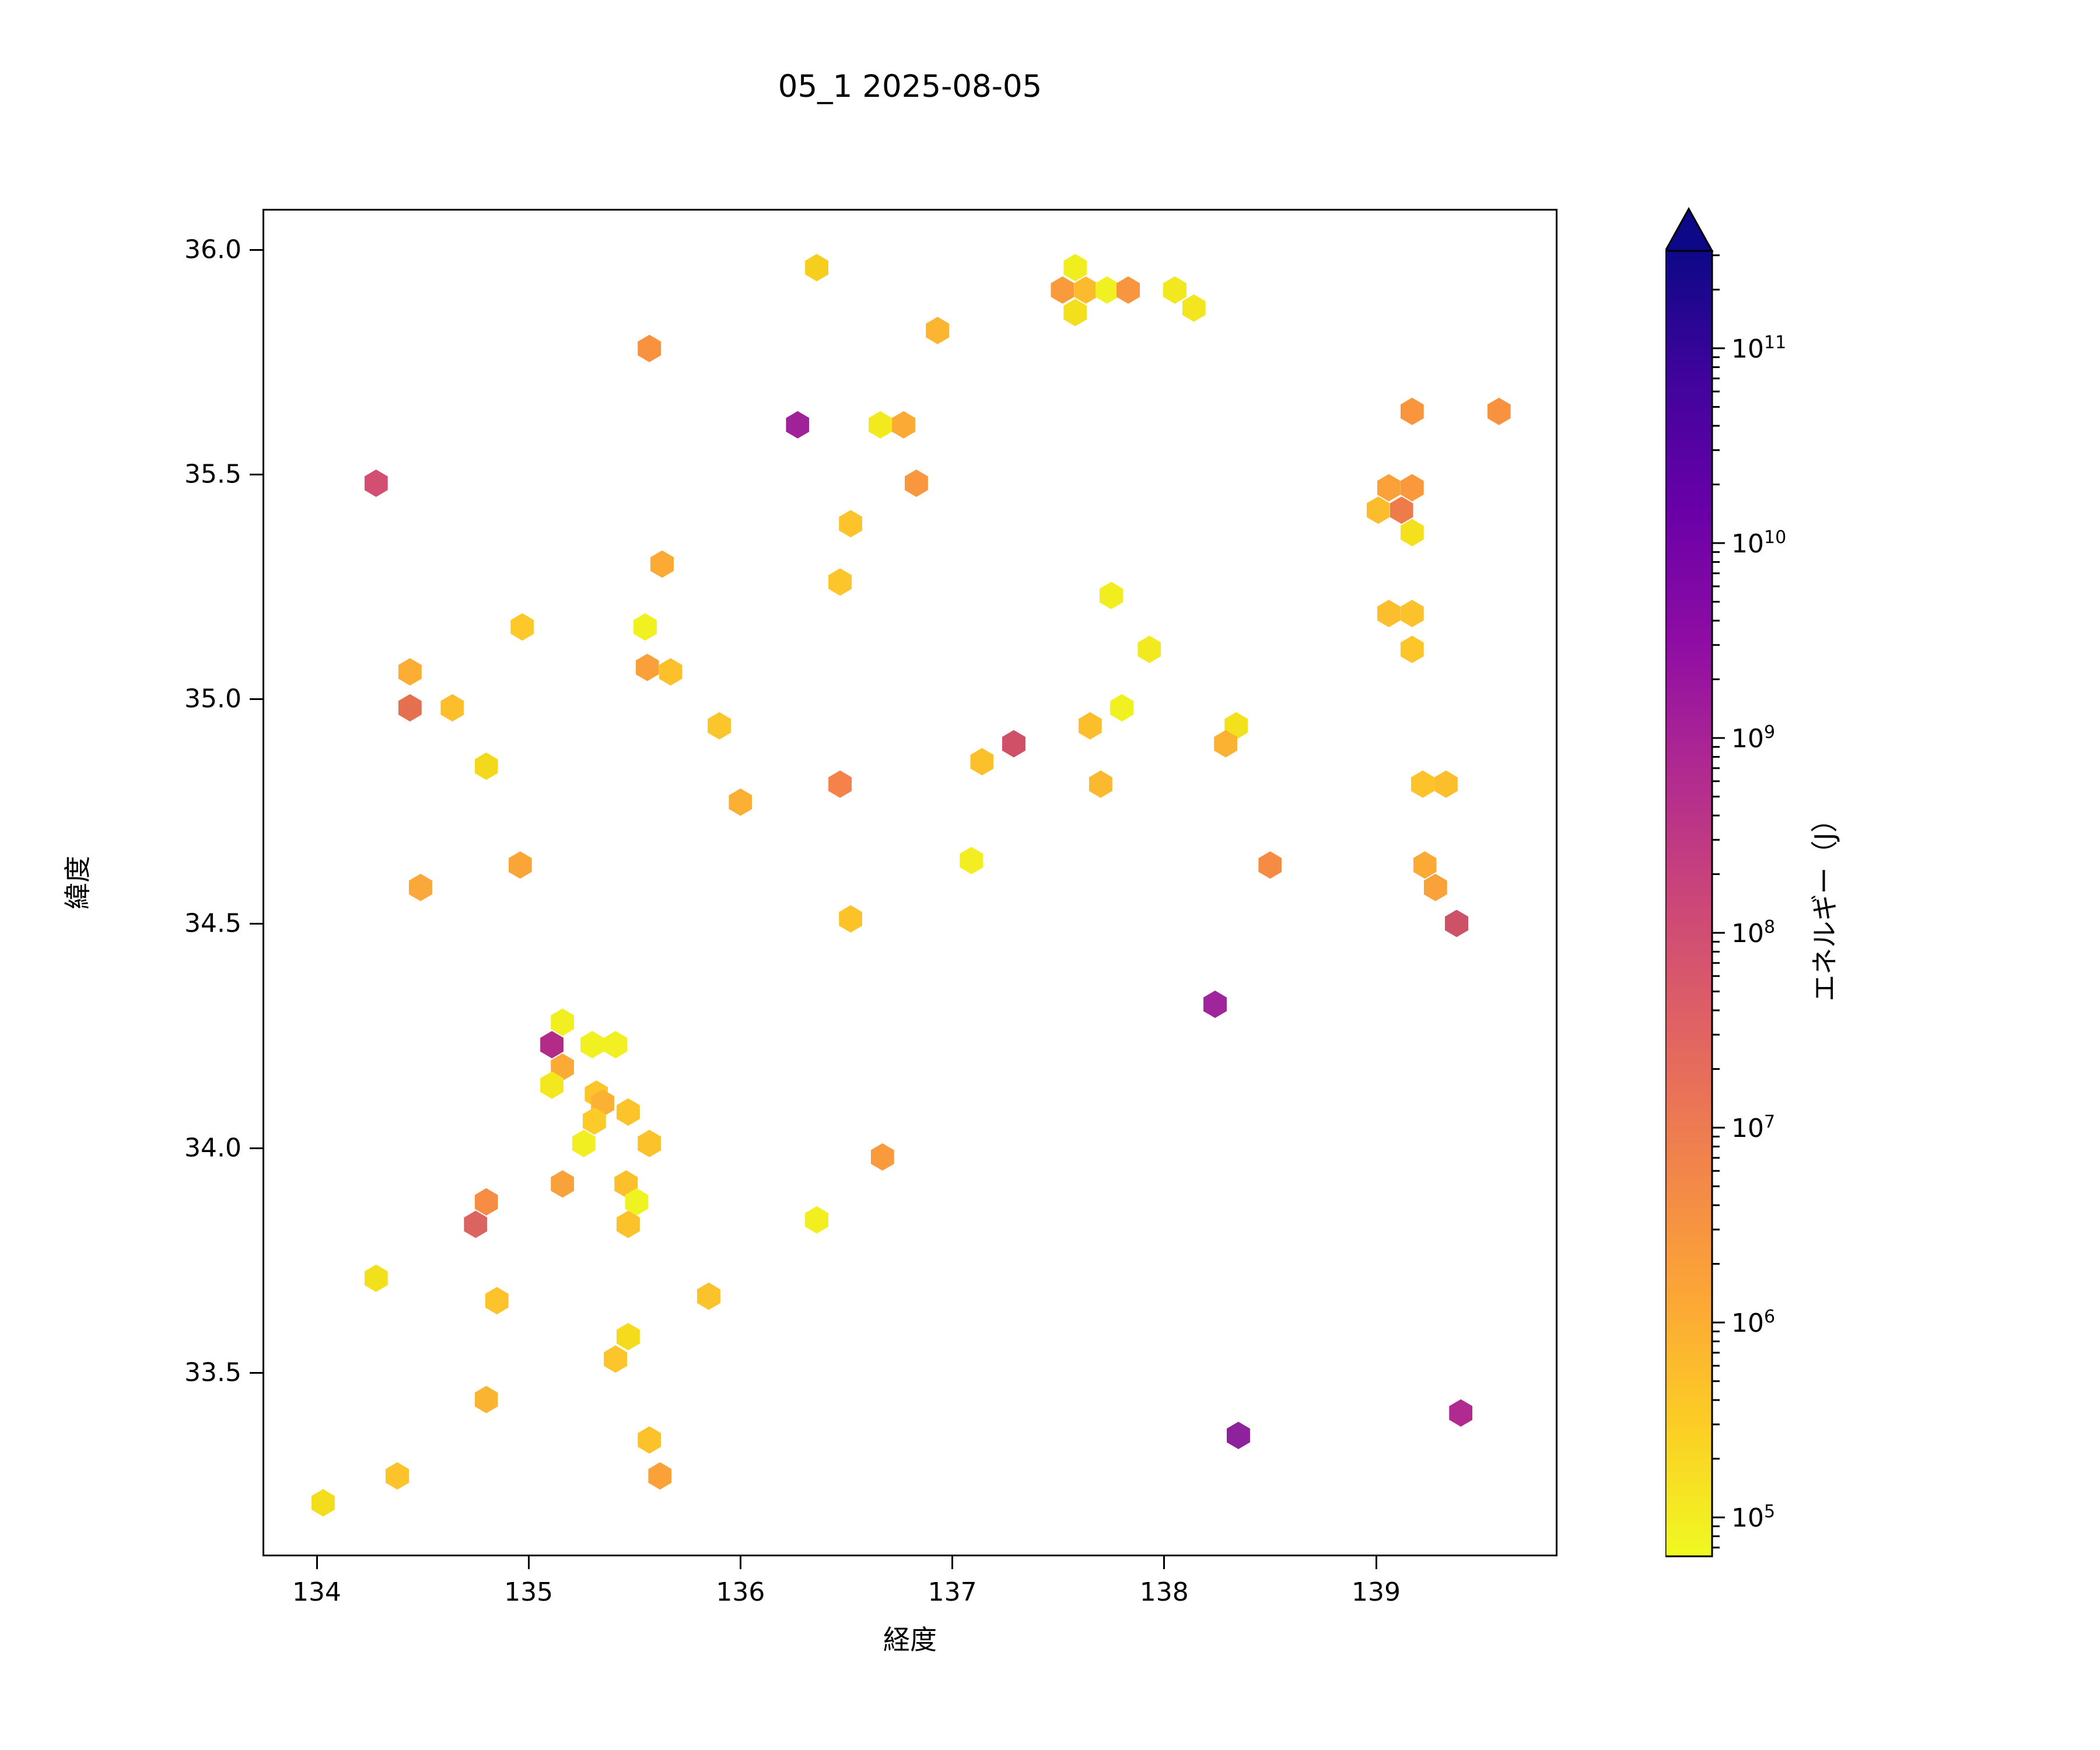  I want to click on colorbar-tick-label: 10⁷, so click(1753, 1127).